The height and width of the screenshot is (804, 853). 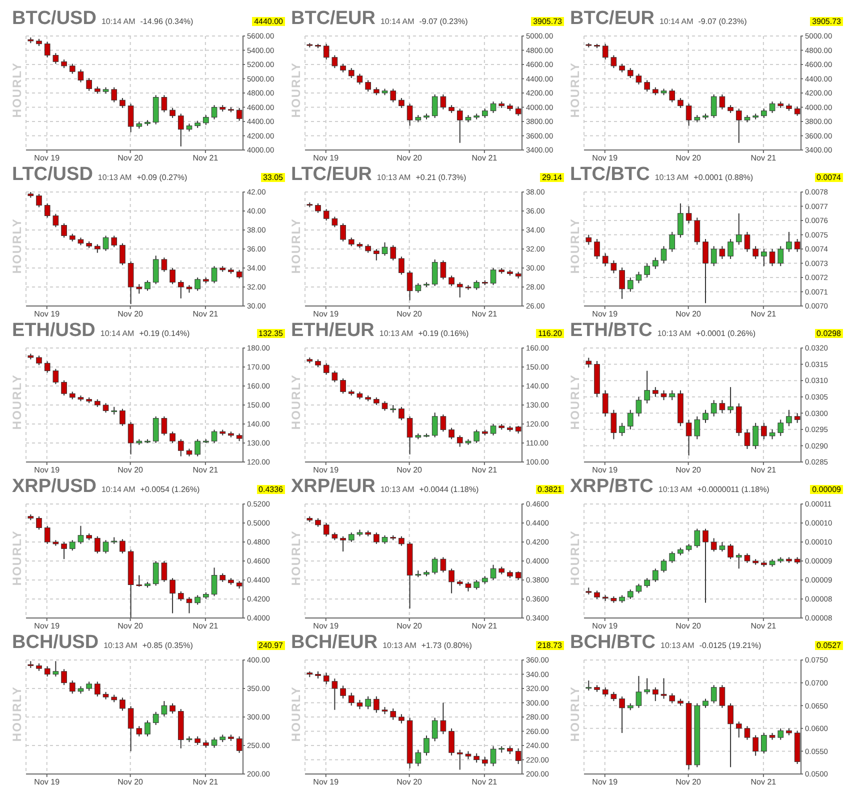 What do you see at coordinates (726, 333) in the screenshot?
I see `text: +0.0001 (0.26%)` at bounding box center [726, 333].